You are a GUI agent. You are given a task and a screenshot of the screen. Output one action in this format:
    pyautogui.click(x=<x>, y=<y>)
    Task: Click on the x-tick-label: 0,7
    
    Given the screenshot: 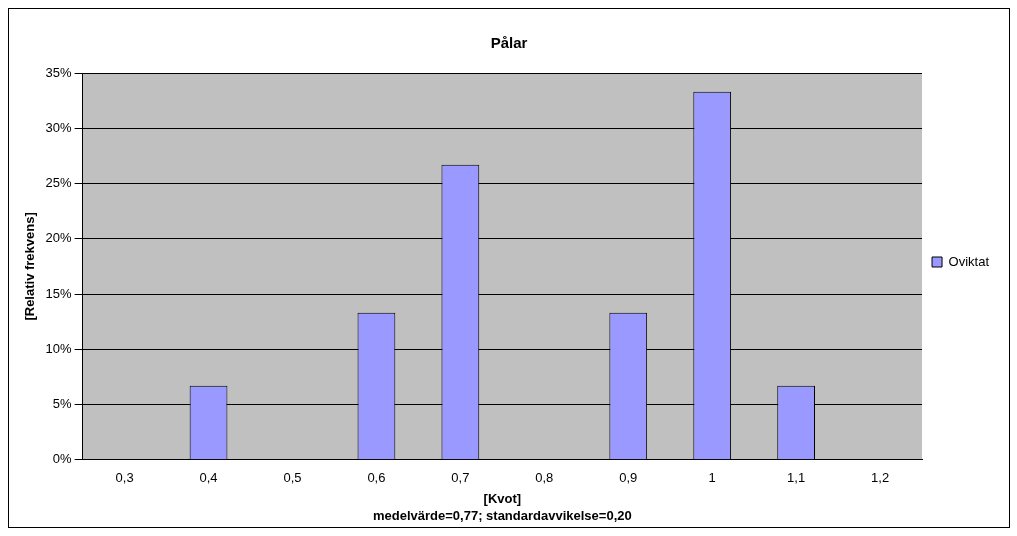 What is the action you would take?
    pyautogui.click(x=460, y=478)
    